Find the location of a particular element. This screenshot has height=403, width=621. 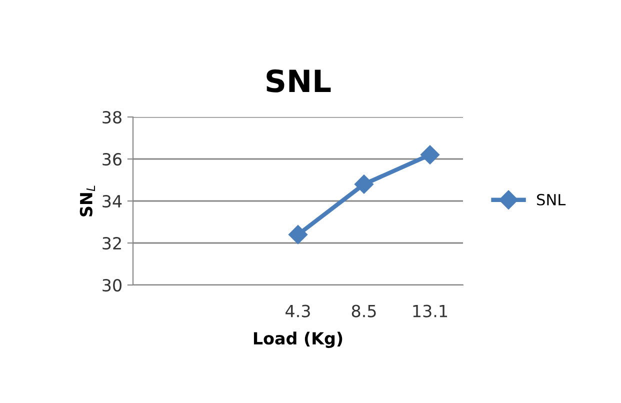

x-tick-label: 13.1 is located at coordinates (430, 311).